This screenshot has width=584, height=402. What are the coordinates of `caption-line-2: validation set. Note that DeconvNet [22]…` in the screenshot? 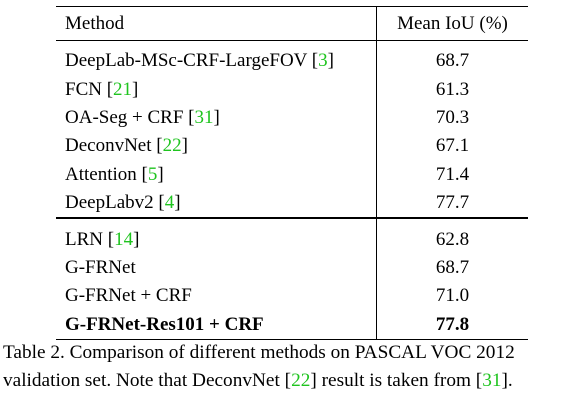 It's located at (258, 380).